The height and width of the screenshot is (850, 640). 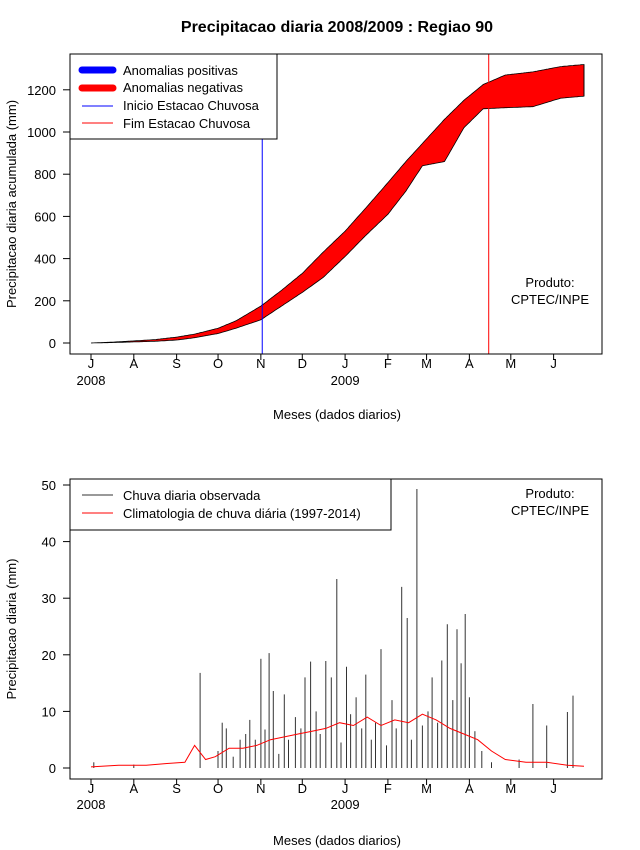 I want to click on bottom-year-label: 2009, so click(x=345, y=804).